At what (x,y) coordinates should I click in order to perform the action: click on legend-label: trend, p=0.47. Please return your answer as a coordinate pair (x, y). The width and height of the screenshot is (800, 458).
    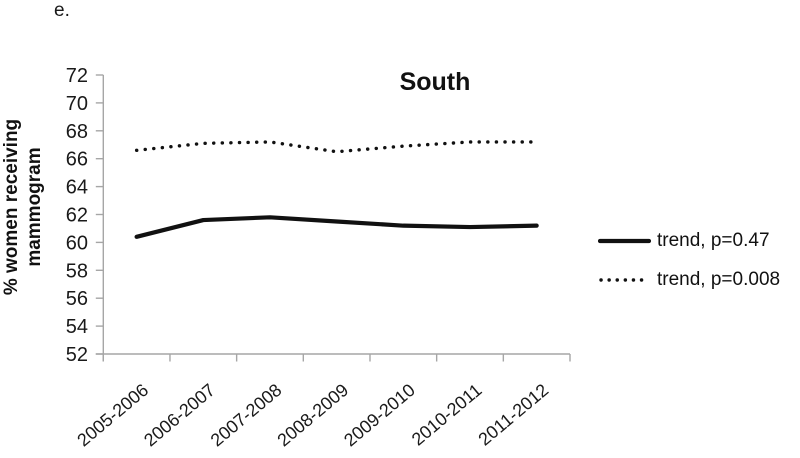
    Looking at the image, I should click on (713, 240).